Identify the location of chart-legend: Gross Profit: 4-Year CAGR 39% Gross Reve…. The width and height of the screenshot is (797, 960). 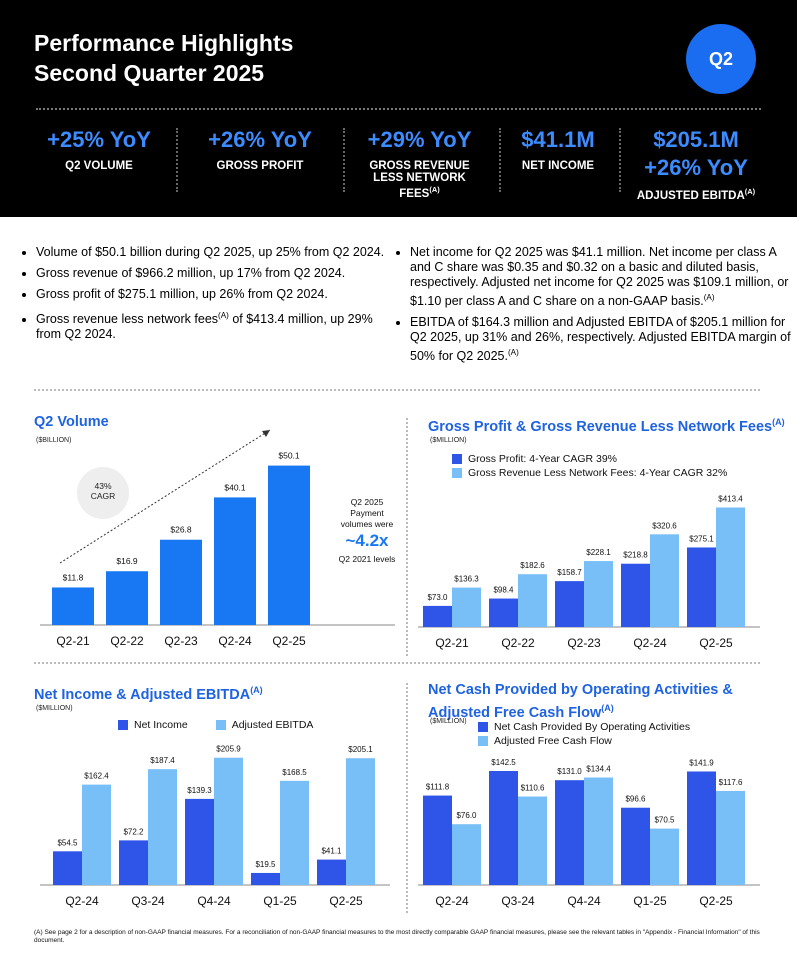
(589, 466).